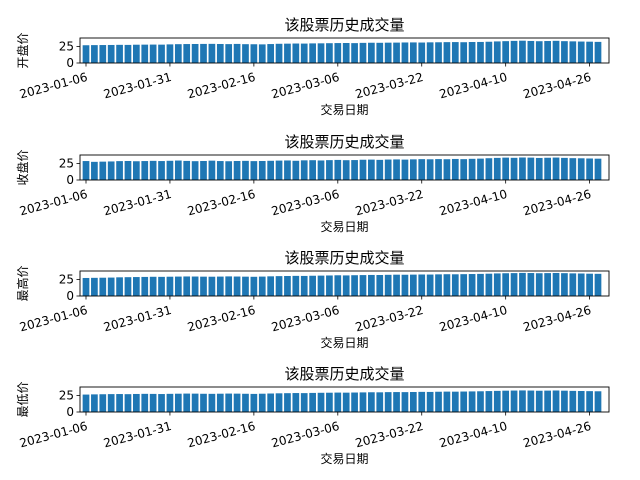 The height and width of the screenshot is (480, 640). Describe the element at coordinates (22, 167) in the screenshot. I see `y-axis-label: 收盘价` at that location.